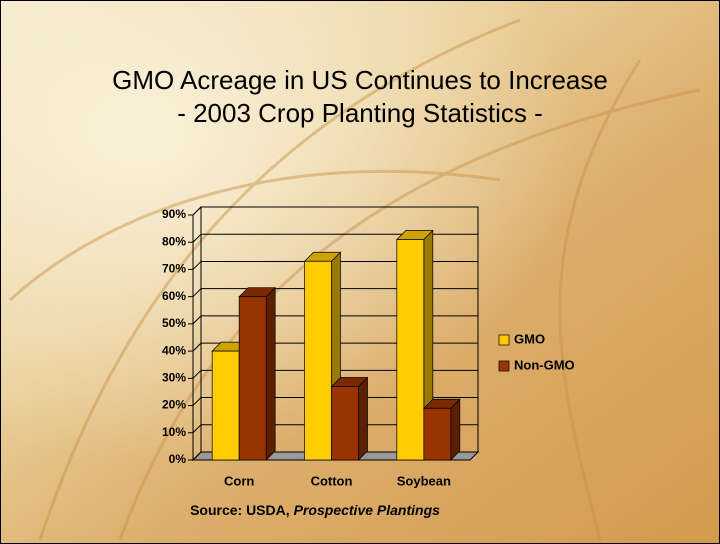 This screenshot has width=720, height=544. What do you see at coordinates (240, 510) in the screenshot?
I see `source: Source: USDA,` at bounding box center [240, 510].